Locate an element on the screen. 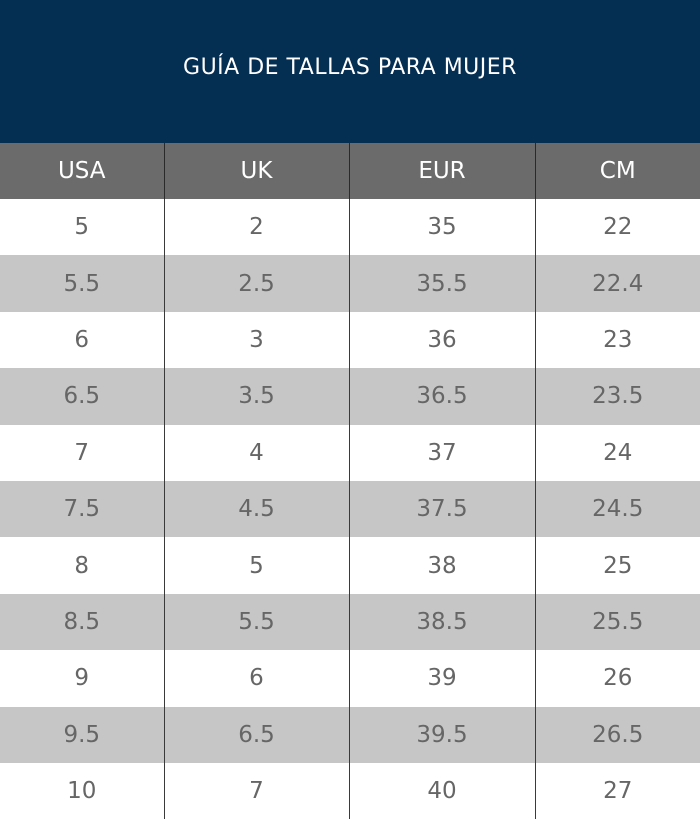 This screenshot has height=819, width=700. cell-usa: 6.5 is located at coordinates (82, 396).